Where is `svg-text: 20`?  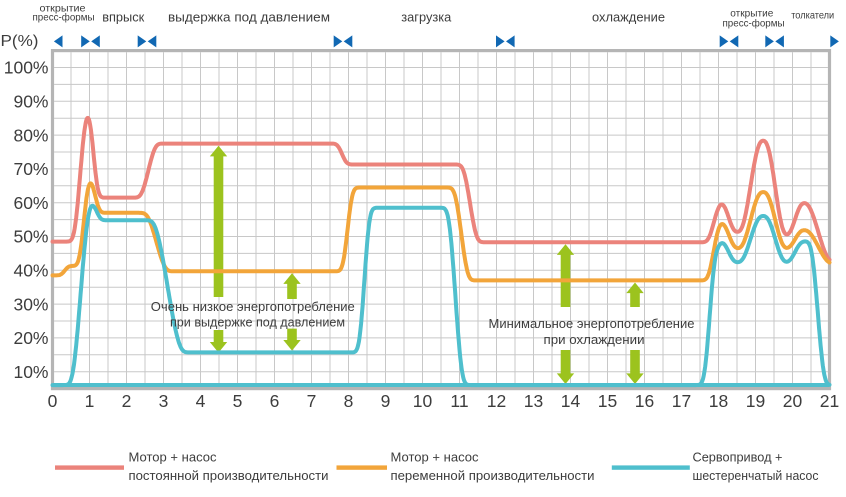 svg-text: 20 is located at coordinates (793, 401).